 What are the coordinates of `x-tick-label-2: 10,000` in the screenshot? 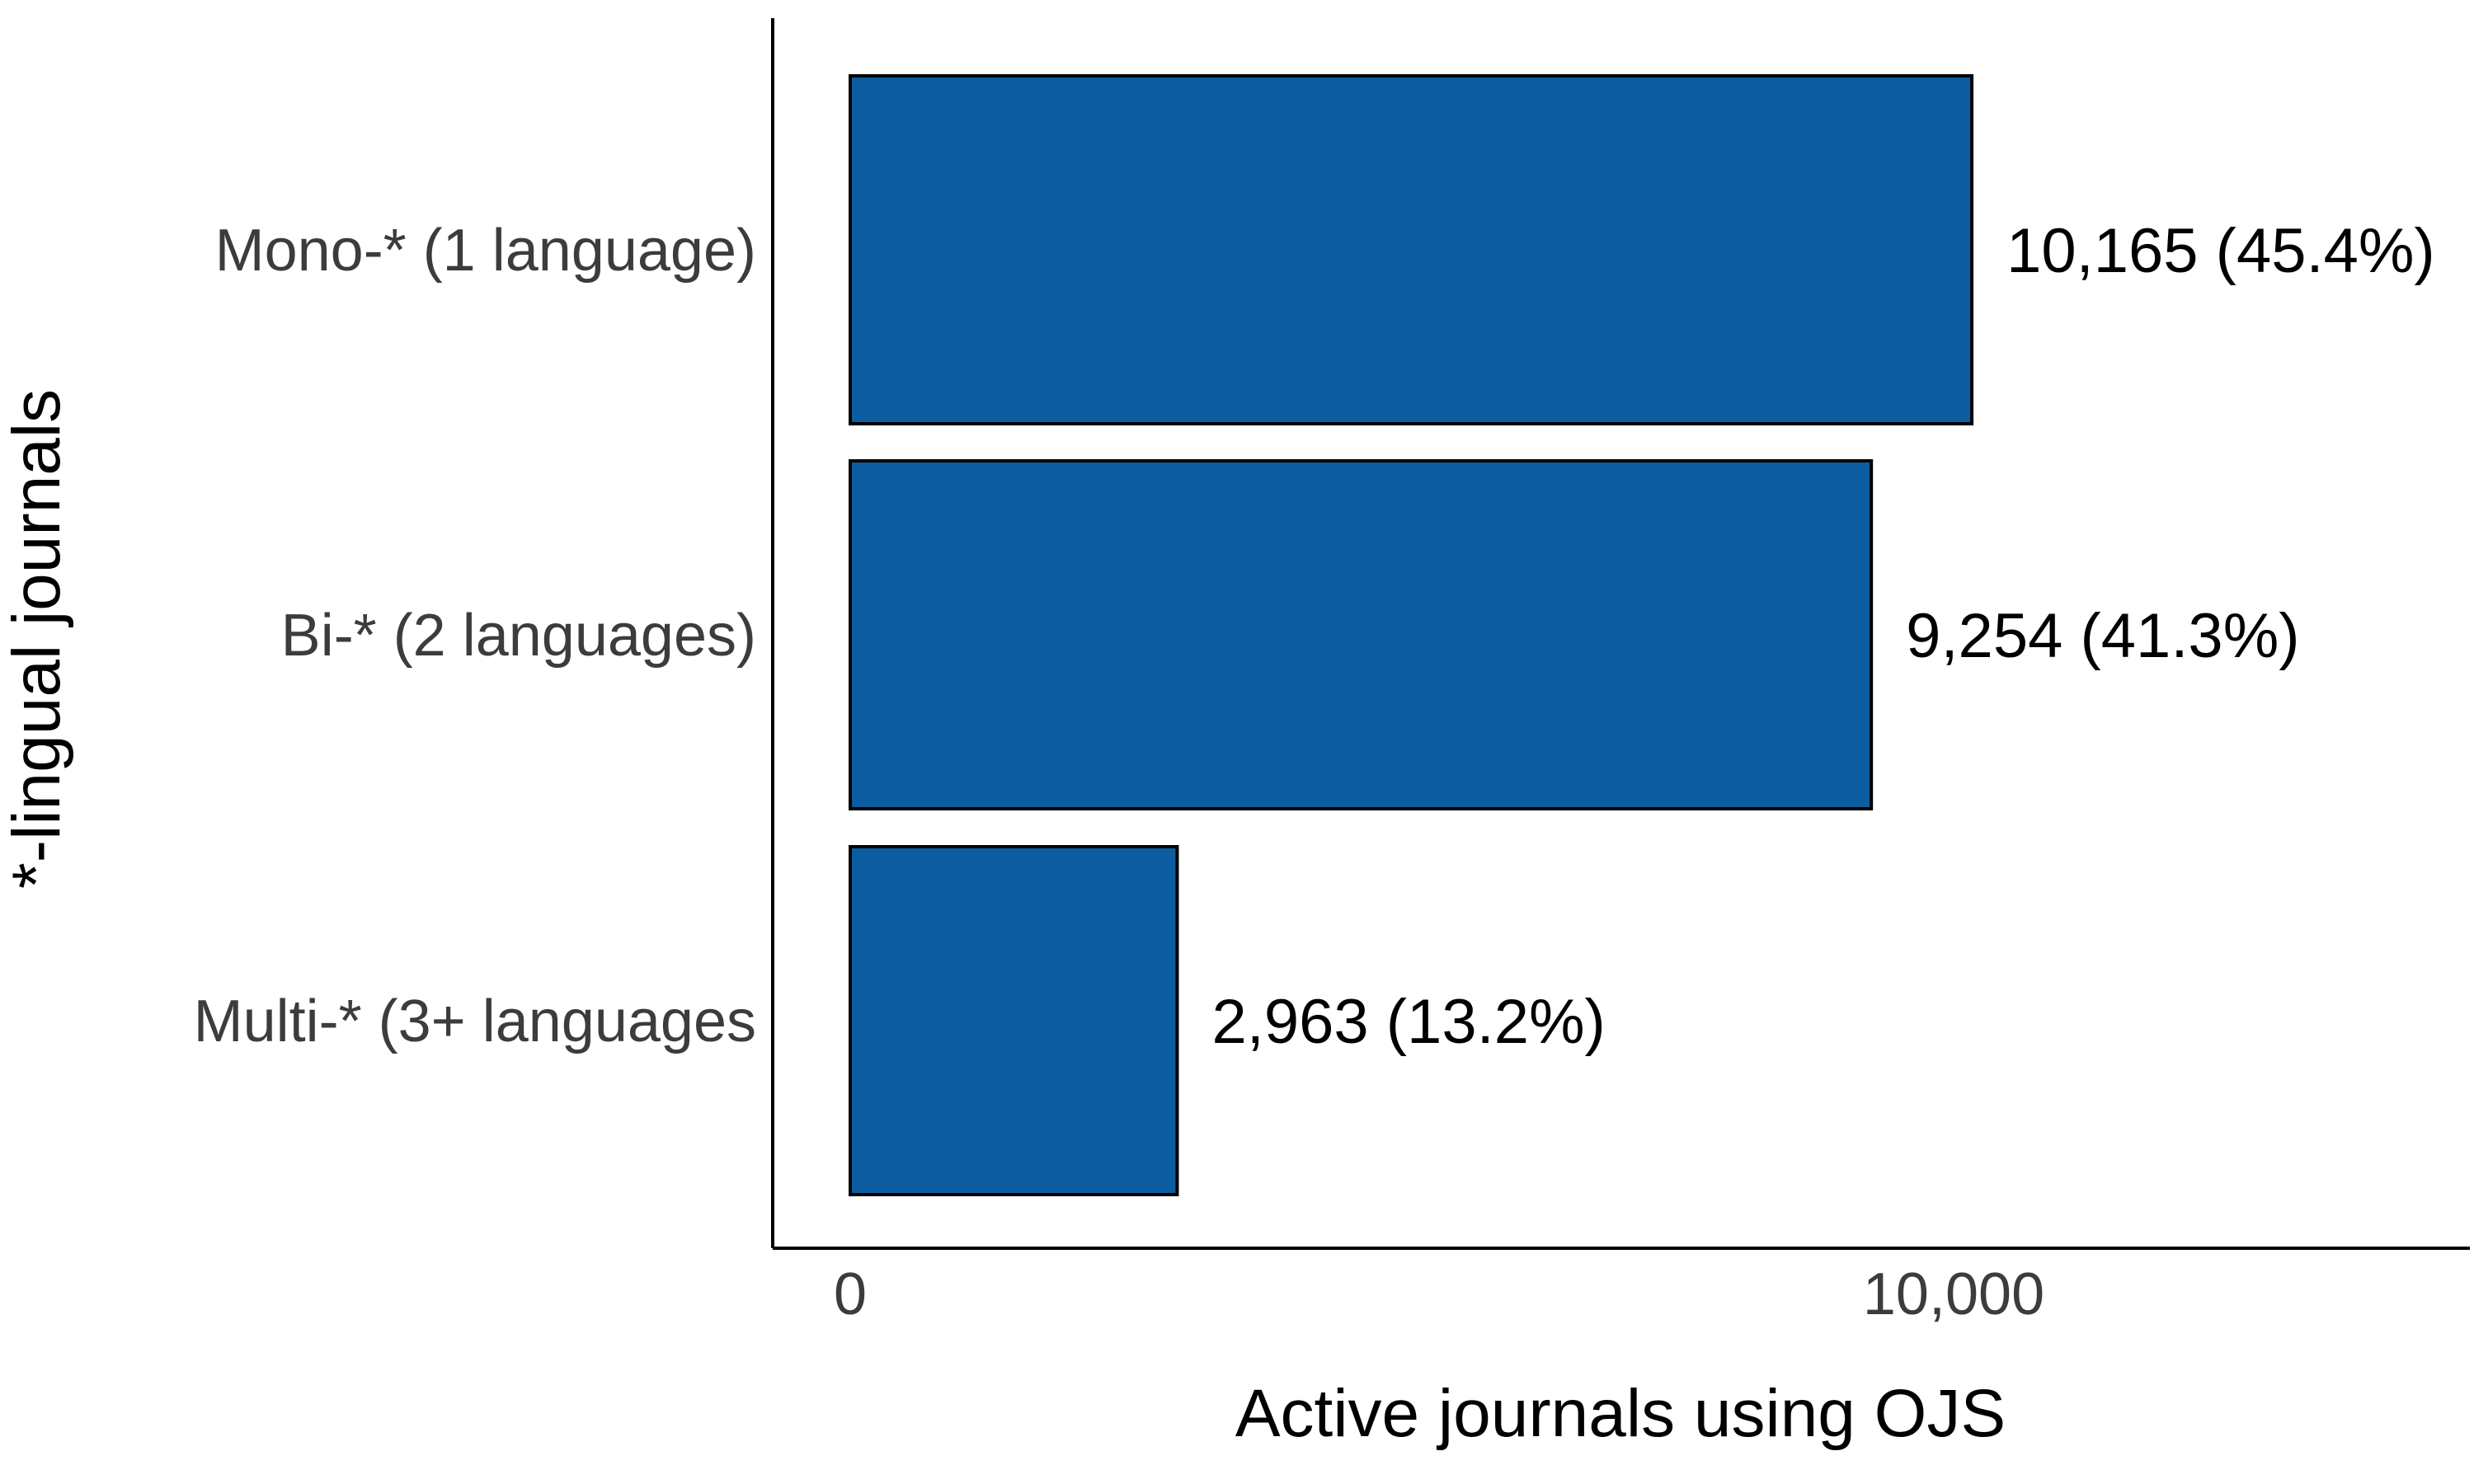 It's located at (1953, 1294).